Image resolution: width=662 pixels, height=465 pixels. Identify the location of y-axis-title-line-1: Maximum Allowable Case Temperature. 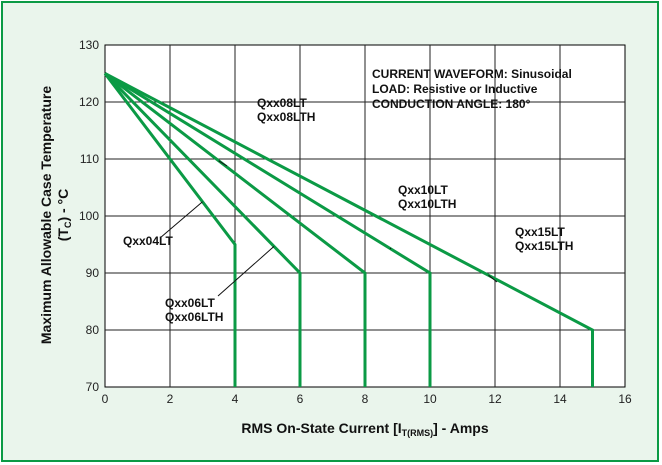
(46, 215).